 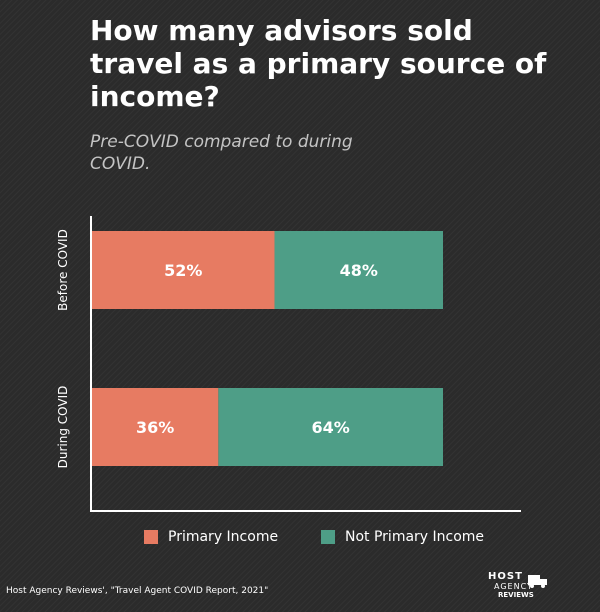 I want to click on data-label-during-covid-primary-income: 36%, so click(x=155, y=427).